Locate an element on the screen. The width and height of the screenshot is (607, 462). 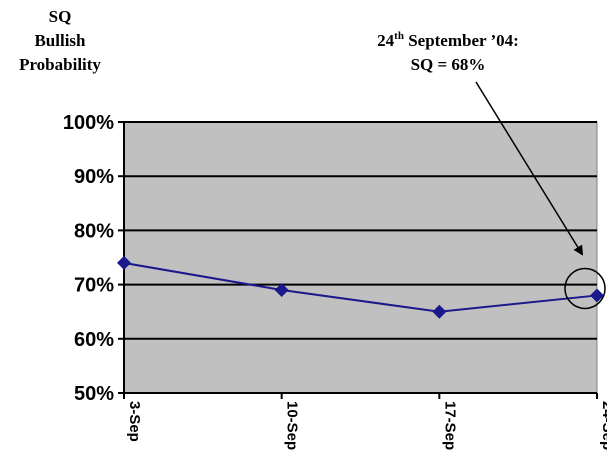
series-markers is located at coordinates (360, 287).